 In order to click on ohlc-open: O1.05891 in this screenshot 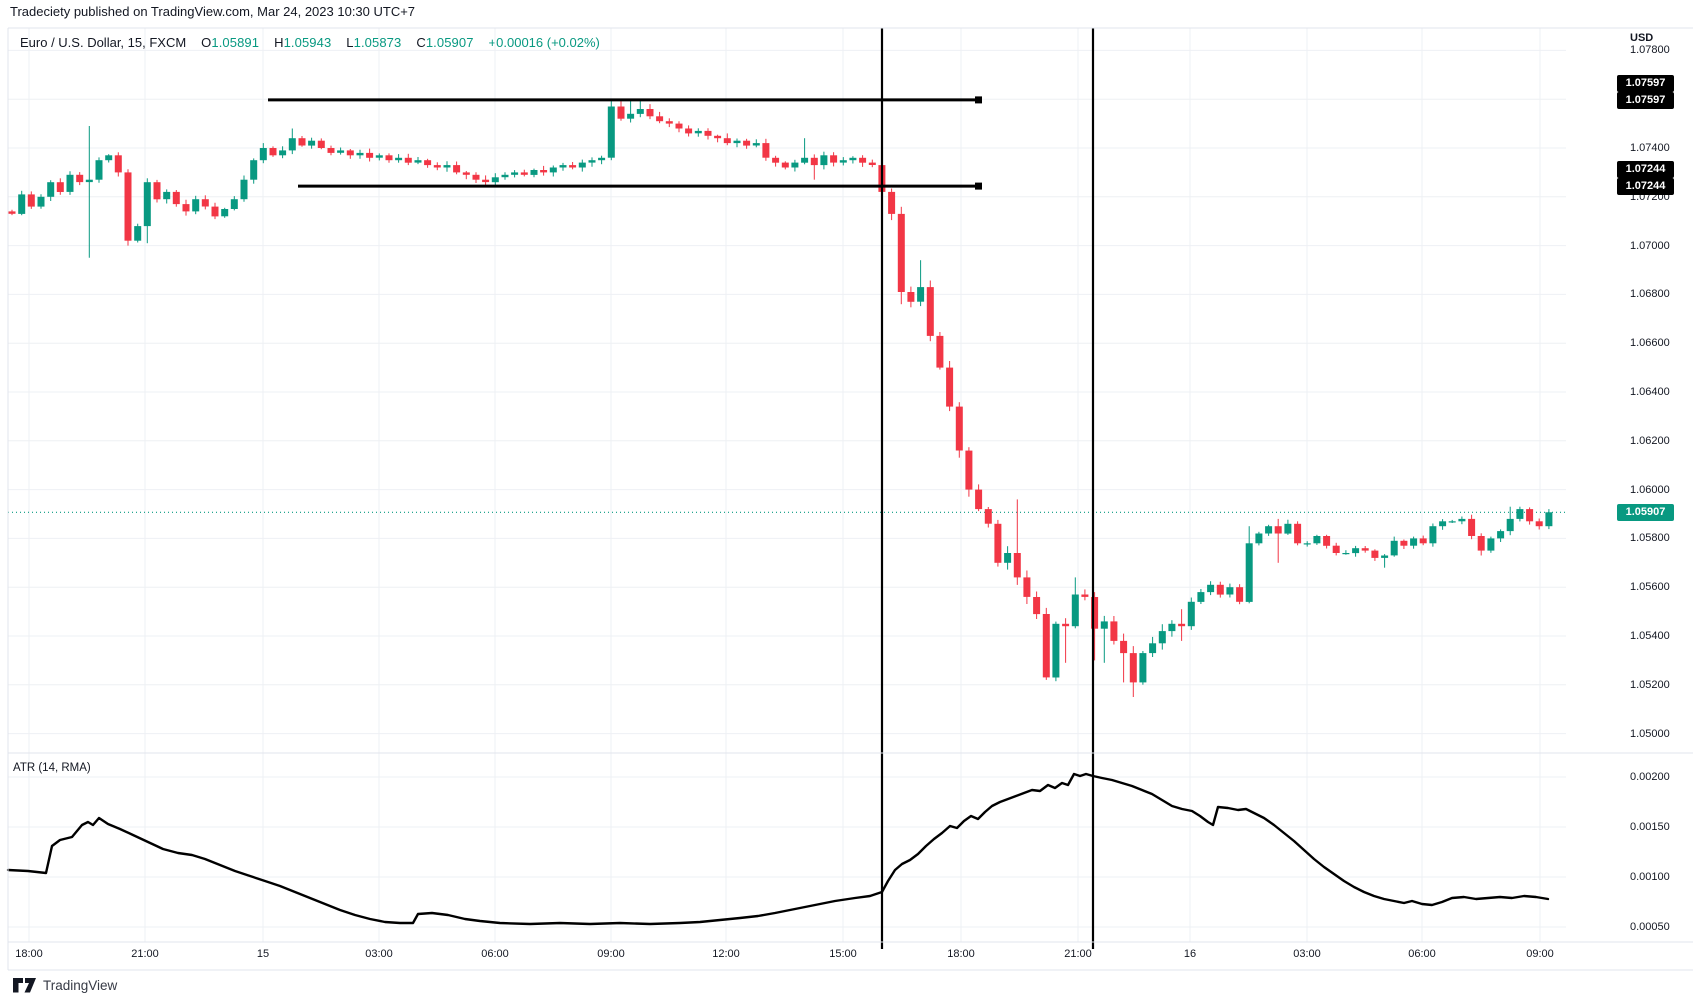, I will do `click(230, 42)`.